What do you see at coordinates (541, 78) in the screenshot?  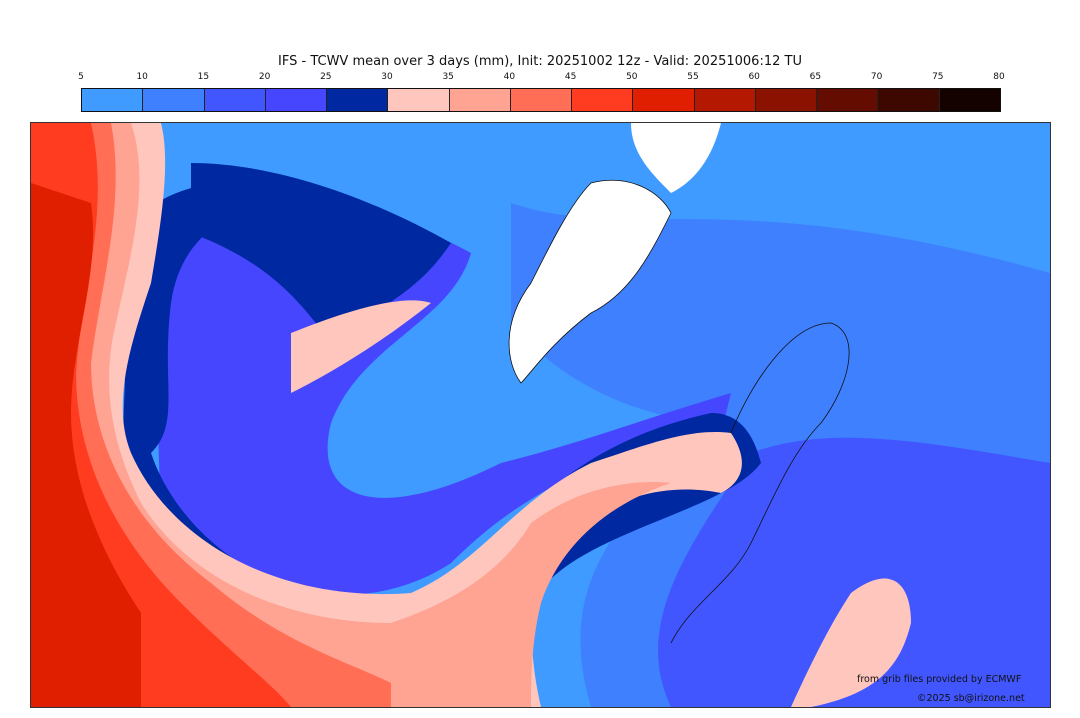 I see `colorbar-ticks: 5 10 15 20 25 30 35 40 45 50 55 60 65 70 75 80` at bounding box center [541, 78].